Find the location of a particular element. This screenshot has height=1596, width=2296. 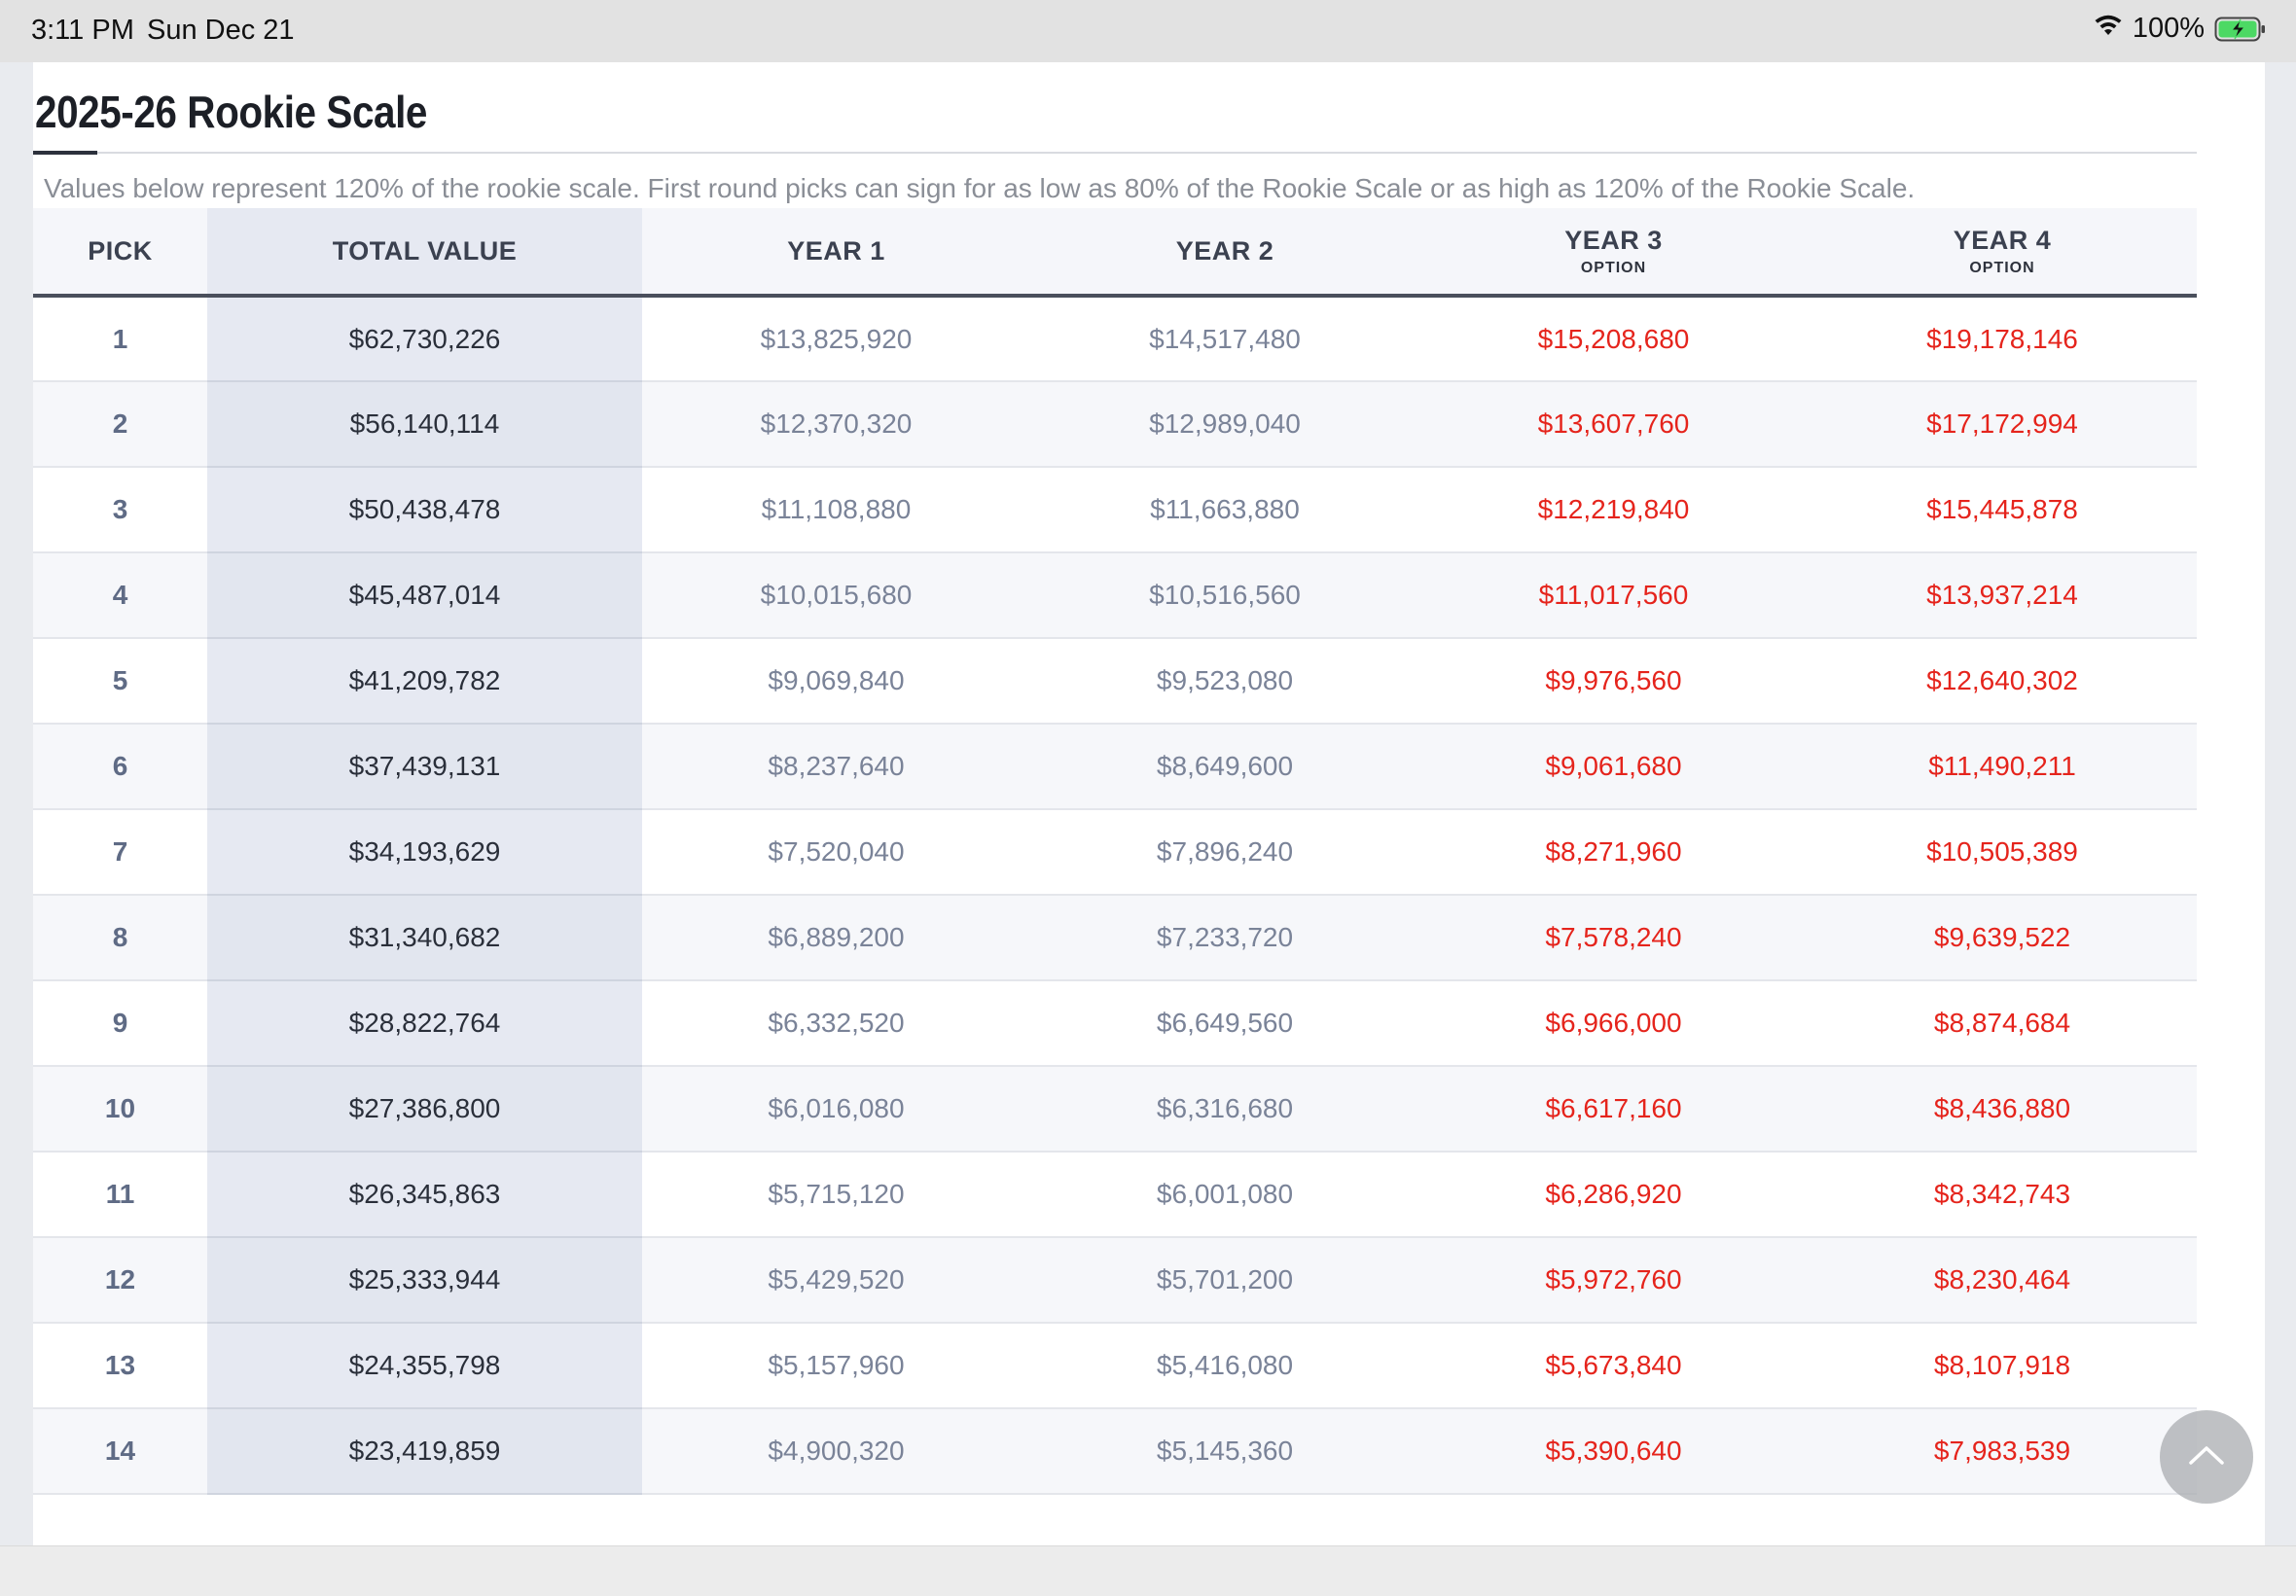

wifi-icon is located at coordinates (2108, 29).